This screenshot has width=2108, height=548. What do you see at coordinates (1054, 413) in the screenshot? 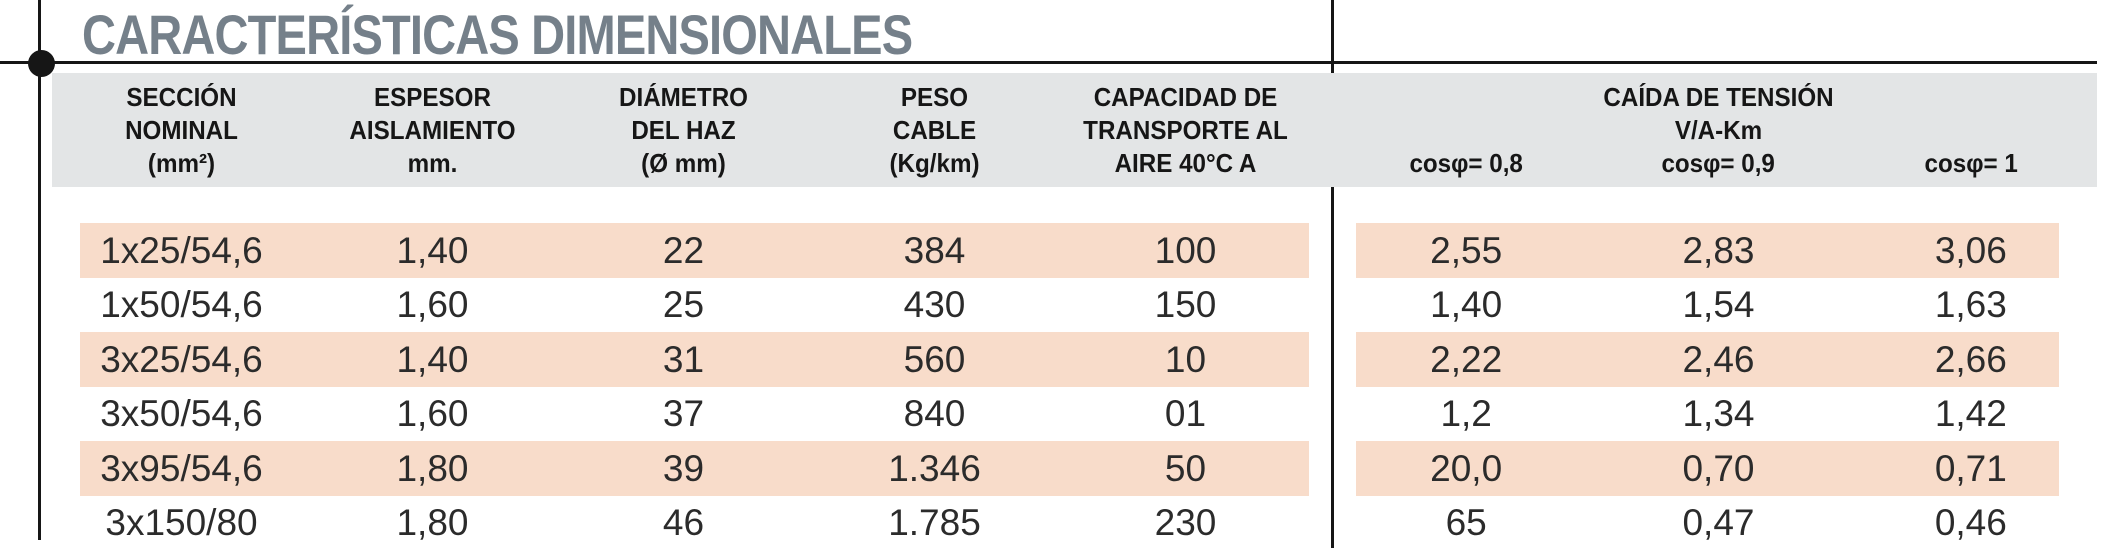
I see `table-row: 3x50/54,6 1,60 37 840 01 1,2 1,34 1,42` at bounding box center [1054, 413].